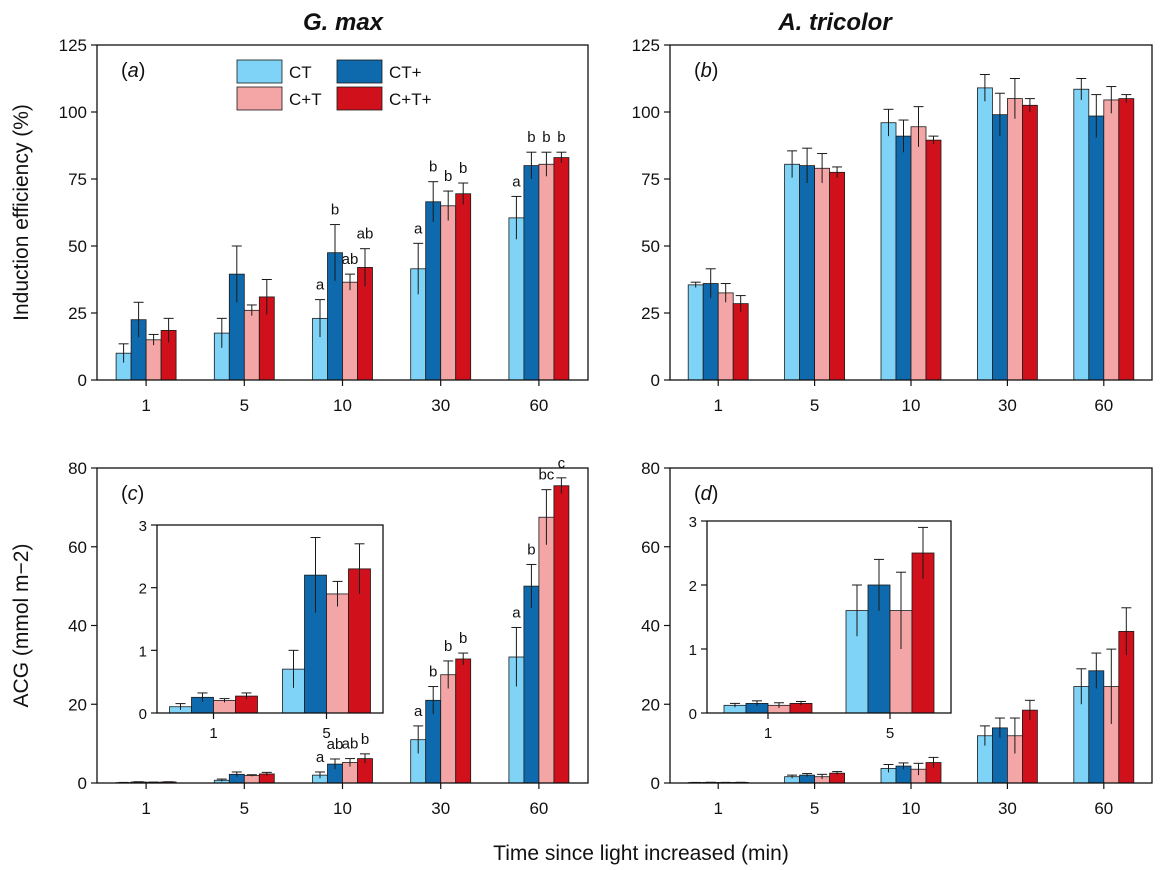  Describe the element at coordinates (717, 405) in the screenshot. I see `x-tick-label-b-1: 1` at that location.